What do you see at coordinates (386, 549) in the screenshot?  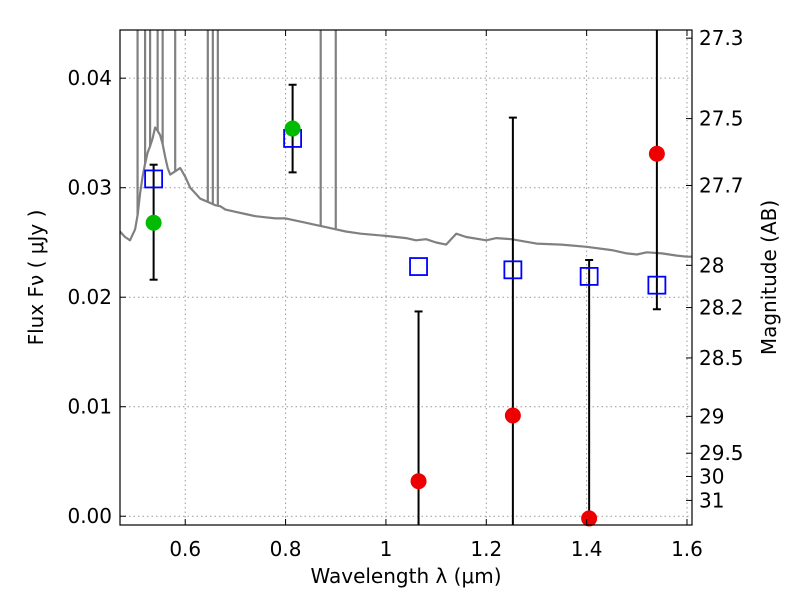 I see `x-tick-label-2: 1` at bounding box center [386, 549].